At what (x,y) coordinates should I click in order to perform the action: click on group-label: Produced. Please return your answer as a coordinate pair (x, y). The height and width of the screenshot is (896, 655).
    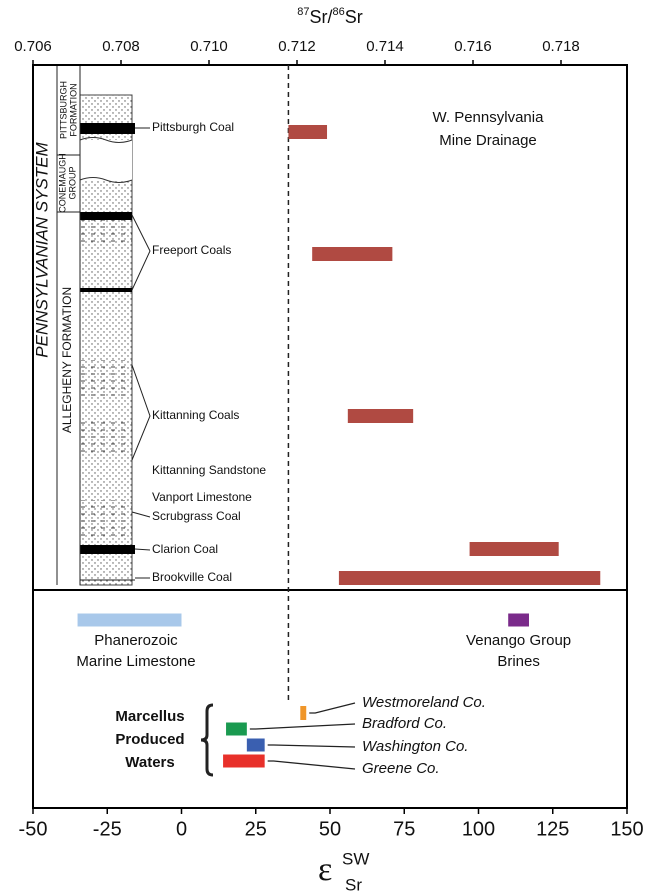
    Looking at the image, I should click on (149, 739).